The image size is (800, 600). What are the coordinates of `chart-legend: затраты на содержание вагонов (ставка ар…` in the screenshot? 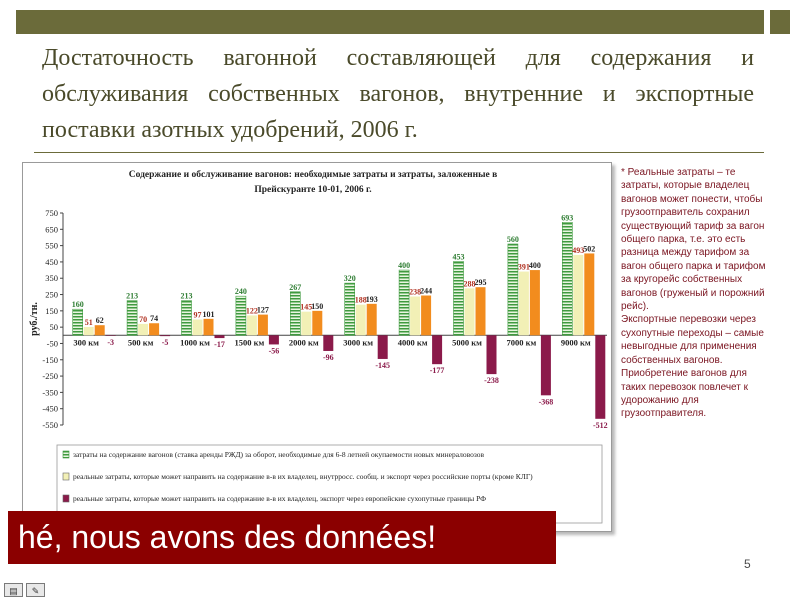 It's located at (329, 484).